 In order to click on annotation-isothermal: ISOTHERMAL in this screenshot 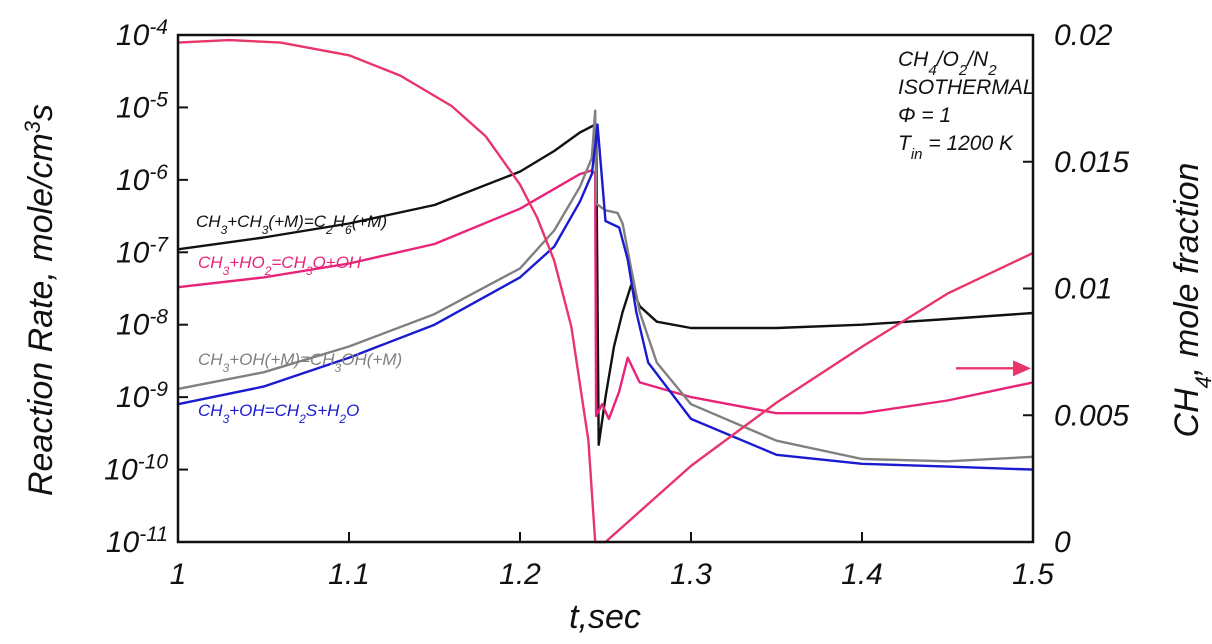, I will do `click(966, 87)`.